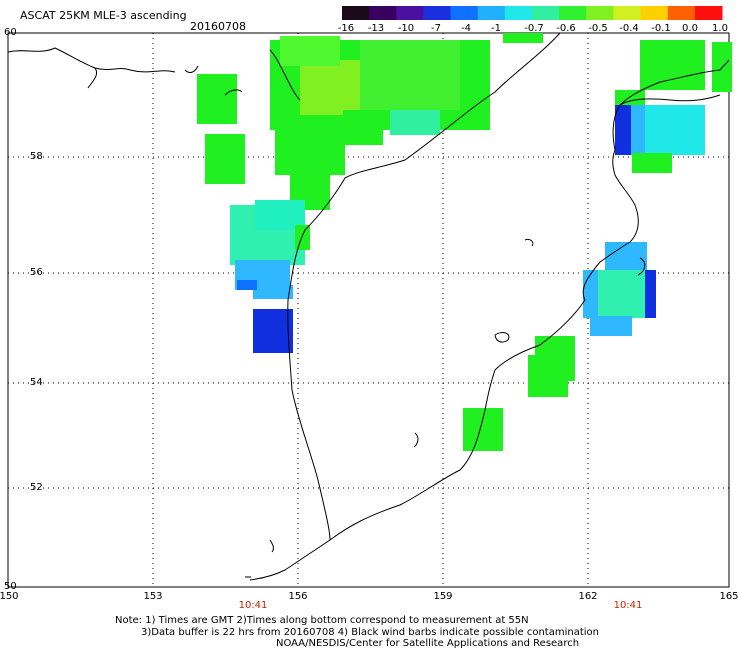 This screenshot has width=740, height=650. What do you see at coordinates (496, 28) in the screenshot?
I see `colorbar-label: -1` at bounding box center [496, 28].